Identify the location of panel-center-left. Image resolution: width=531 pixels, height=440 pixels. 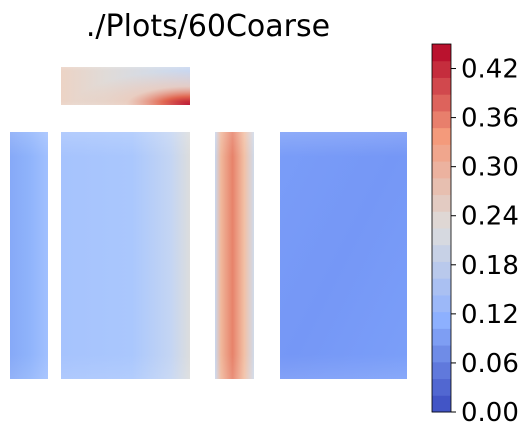
(125, 255).